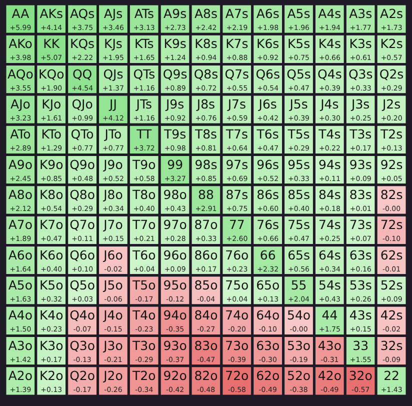 This screenshot has height=406, width=412. Describe the element at coordinates (329, 164) in the screenshot. I see `annotation: 94s` at that location.